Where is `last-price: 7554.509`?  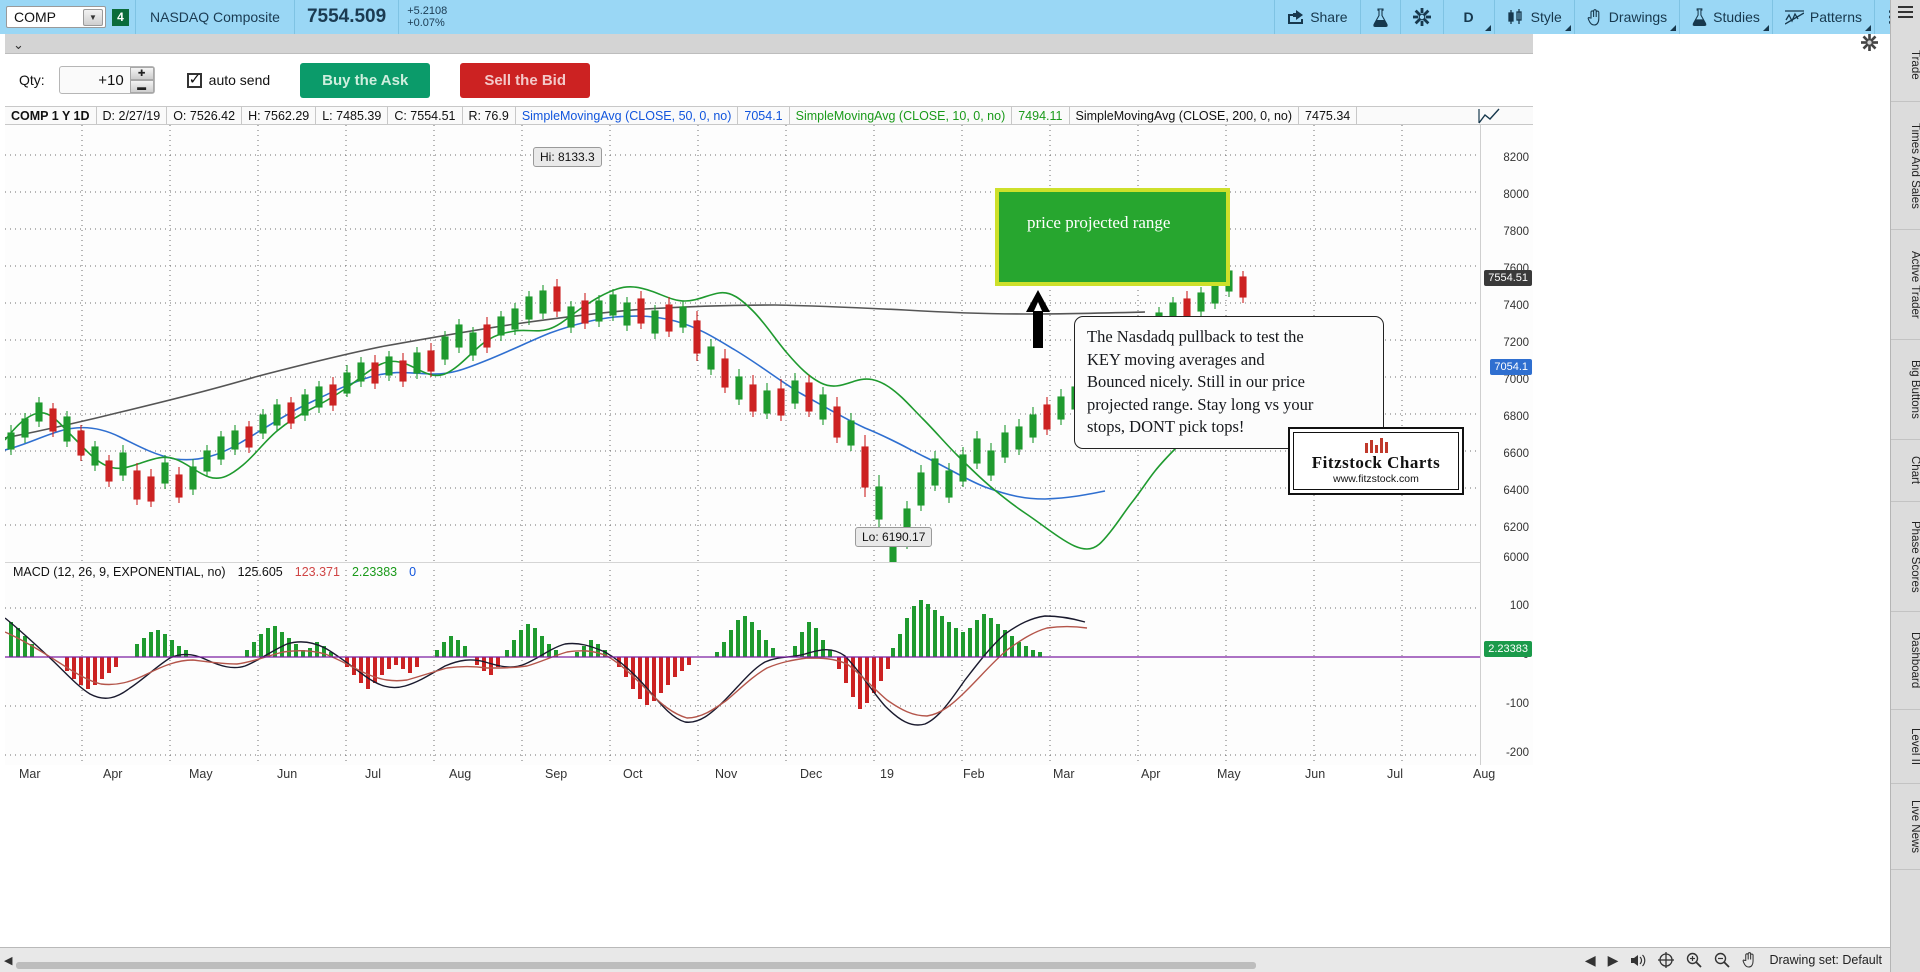 last-price: 7554.509 is located at coordinates (346, 16).